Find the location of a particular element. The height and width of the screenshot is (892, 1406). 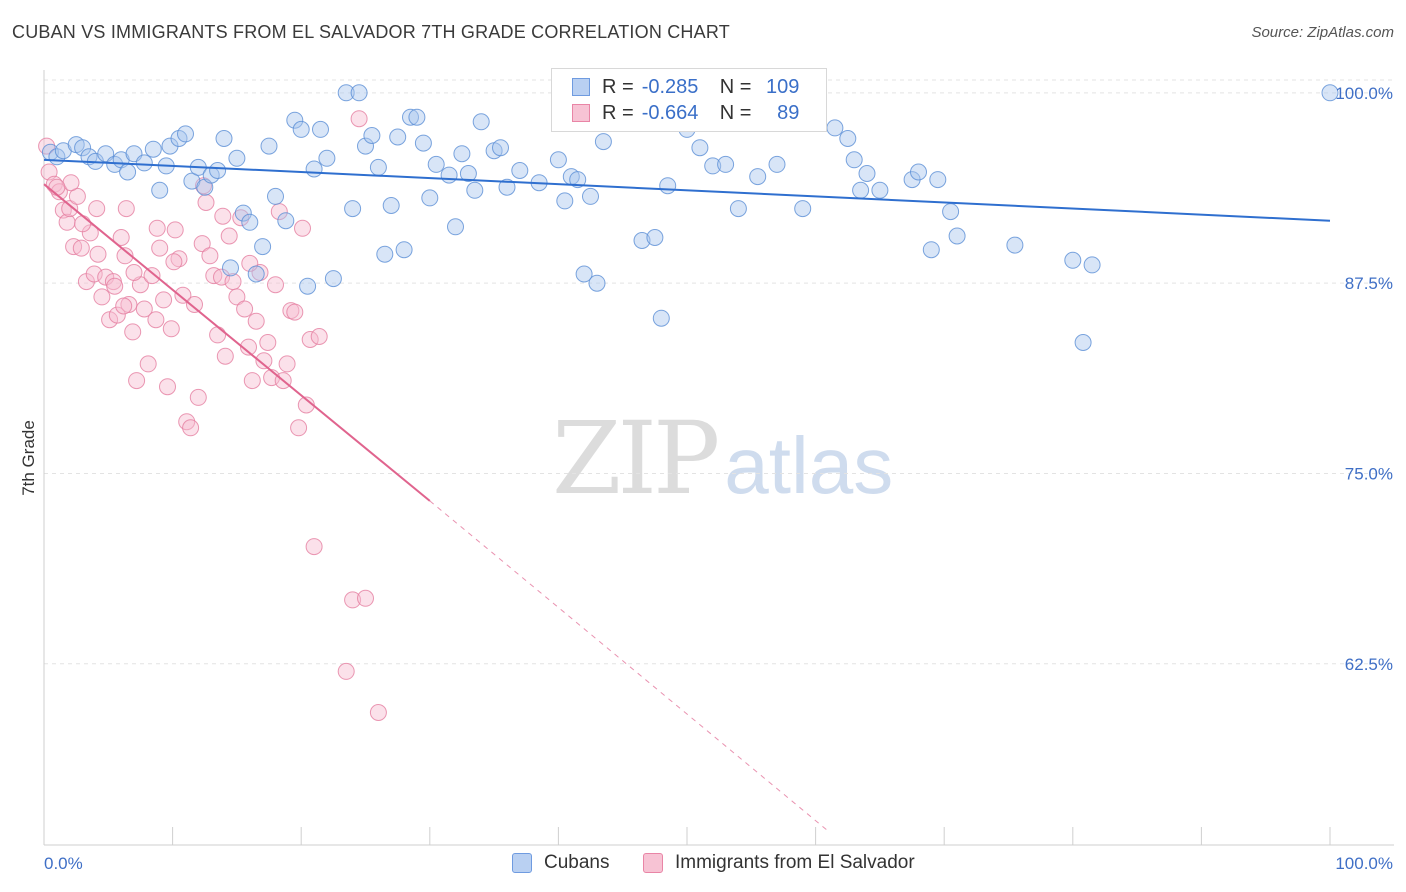

legend-row-cubans: R = -0.285 N = 109 is located at coordinates (685, 87).